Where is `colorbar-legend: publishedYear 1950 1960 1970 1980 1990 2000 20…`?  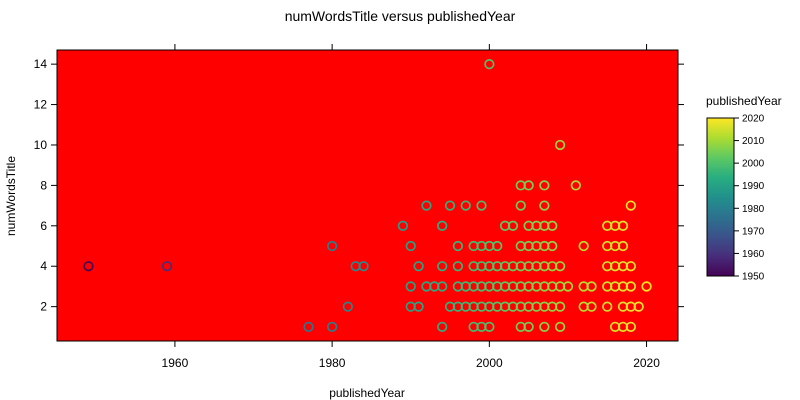 colorbar-legend: publishedYear 1950 1960 1970 1980 1990 2000 20… is located at coordinates (744, 188).